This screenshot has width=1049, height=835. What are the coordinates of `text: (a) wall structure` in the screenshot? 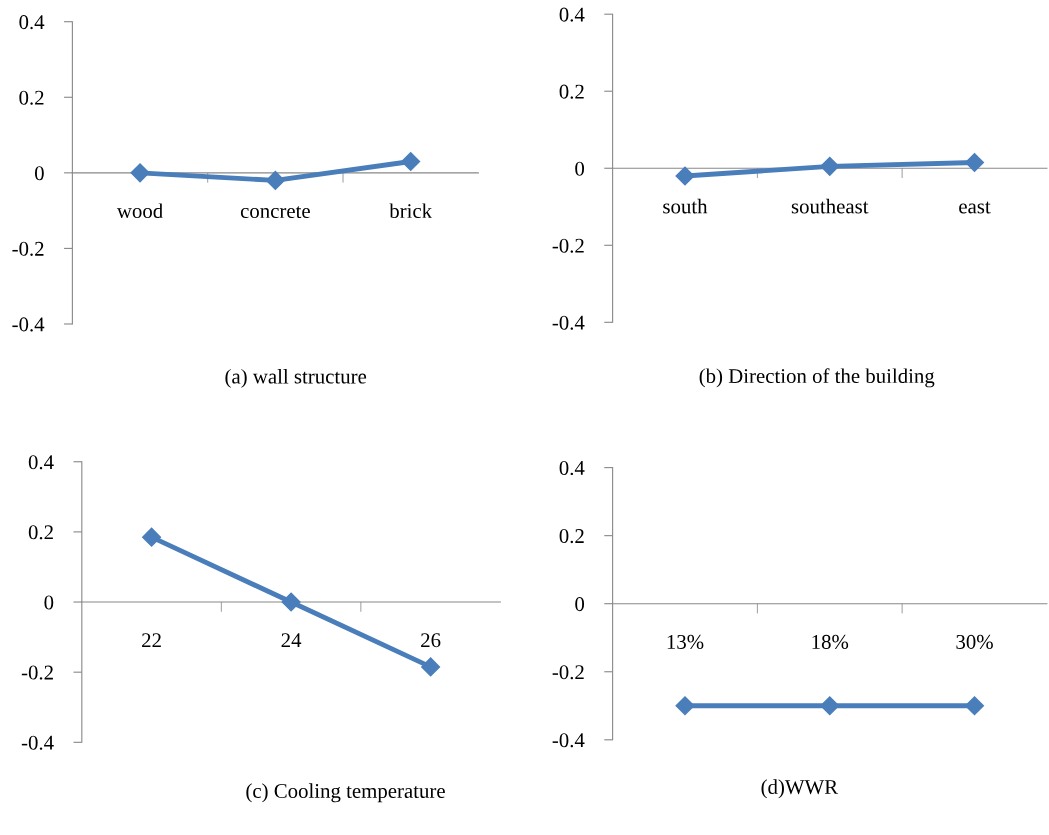 It's located at (296, 378).